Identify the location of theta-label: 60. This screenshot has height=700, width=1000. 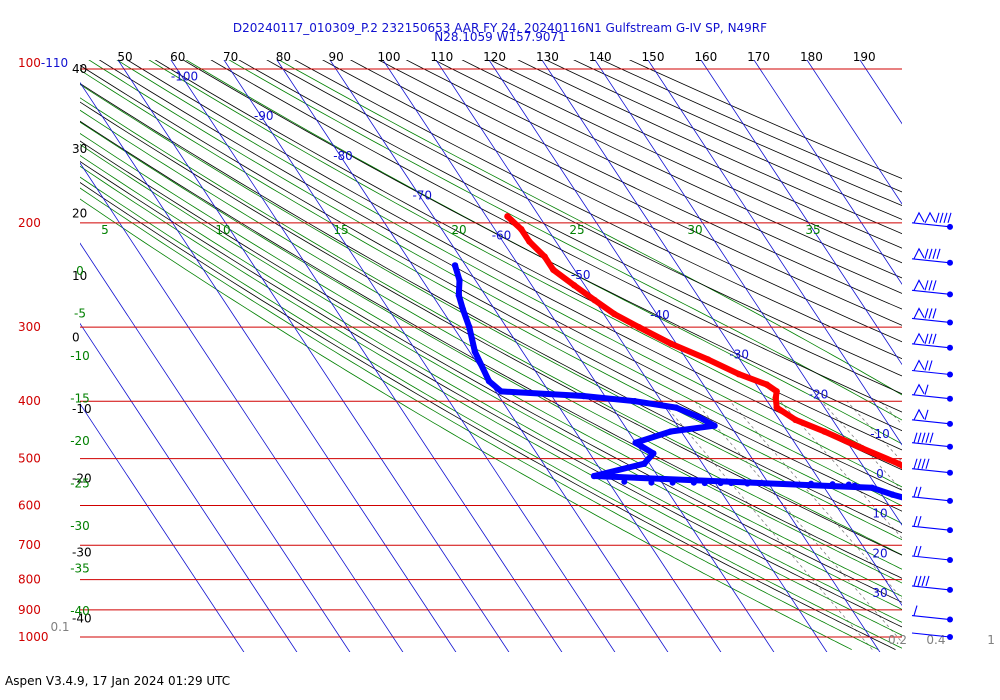
(177, 57).